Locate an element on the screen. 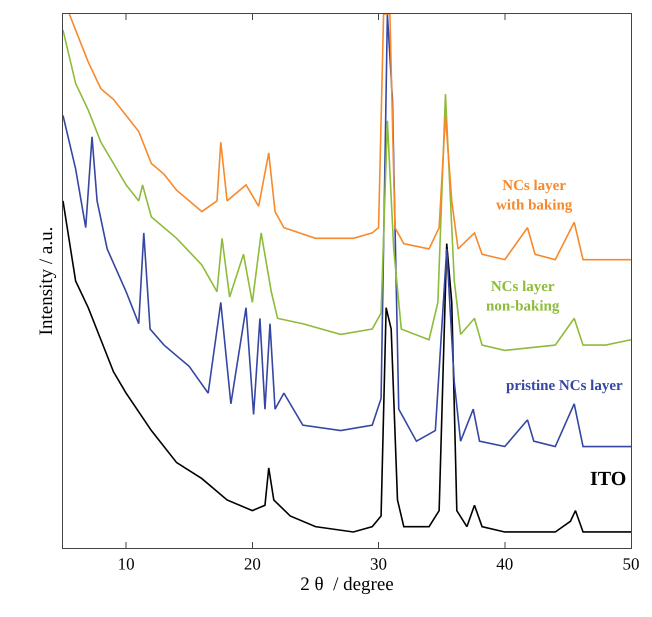 The width and height of the screenshot is (652, 617). x-tick-label: 40 is located at coordinates (505, 564).